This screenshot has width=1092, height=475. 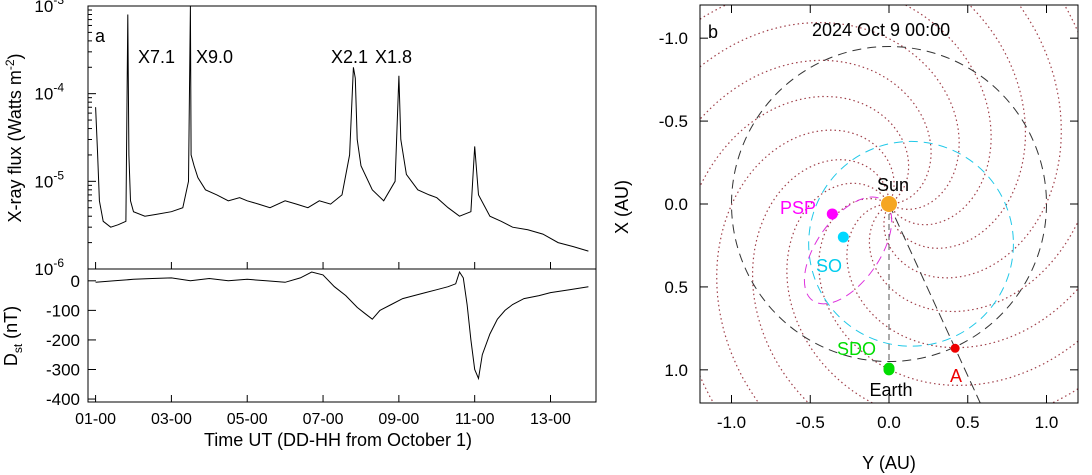 I want to click on stereo-a-label: A, so click(x=956, y=376).